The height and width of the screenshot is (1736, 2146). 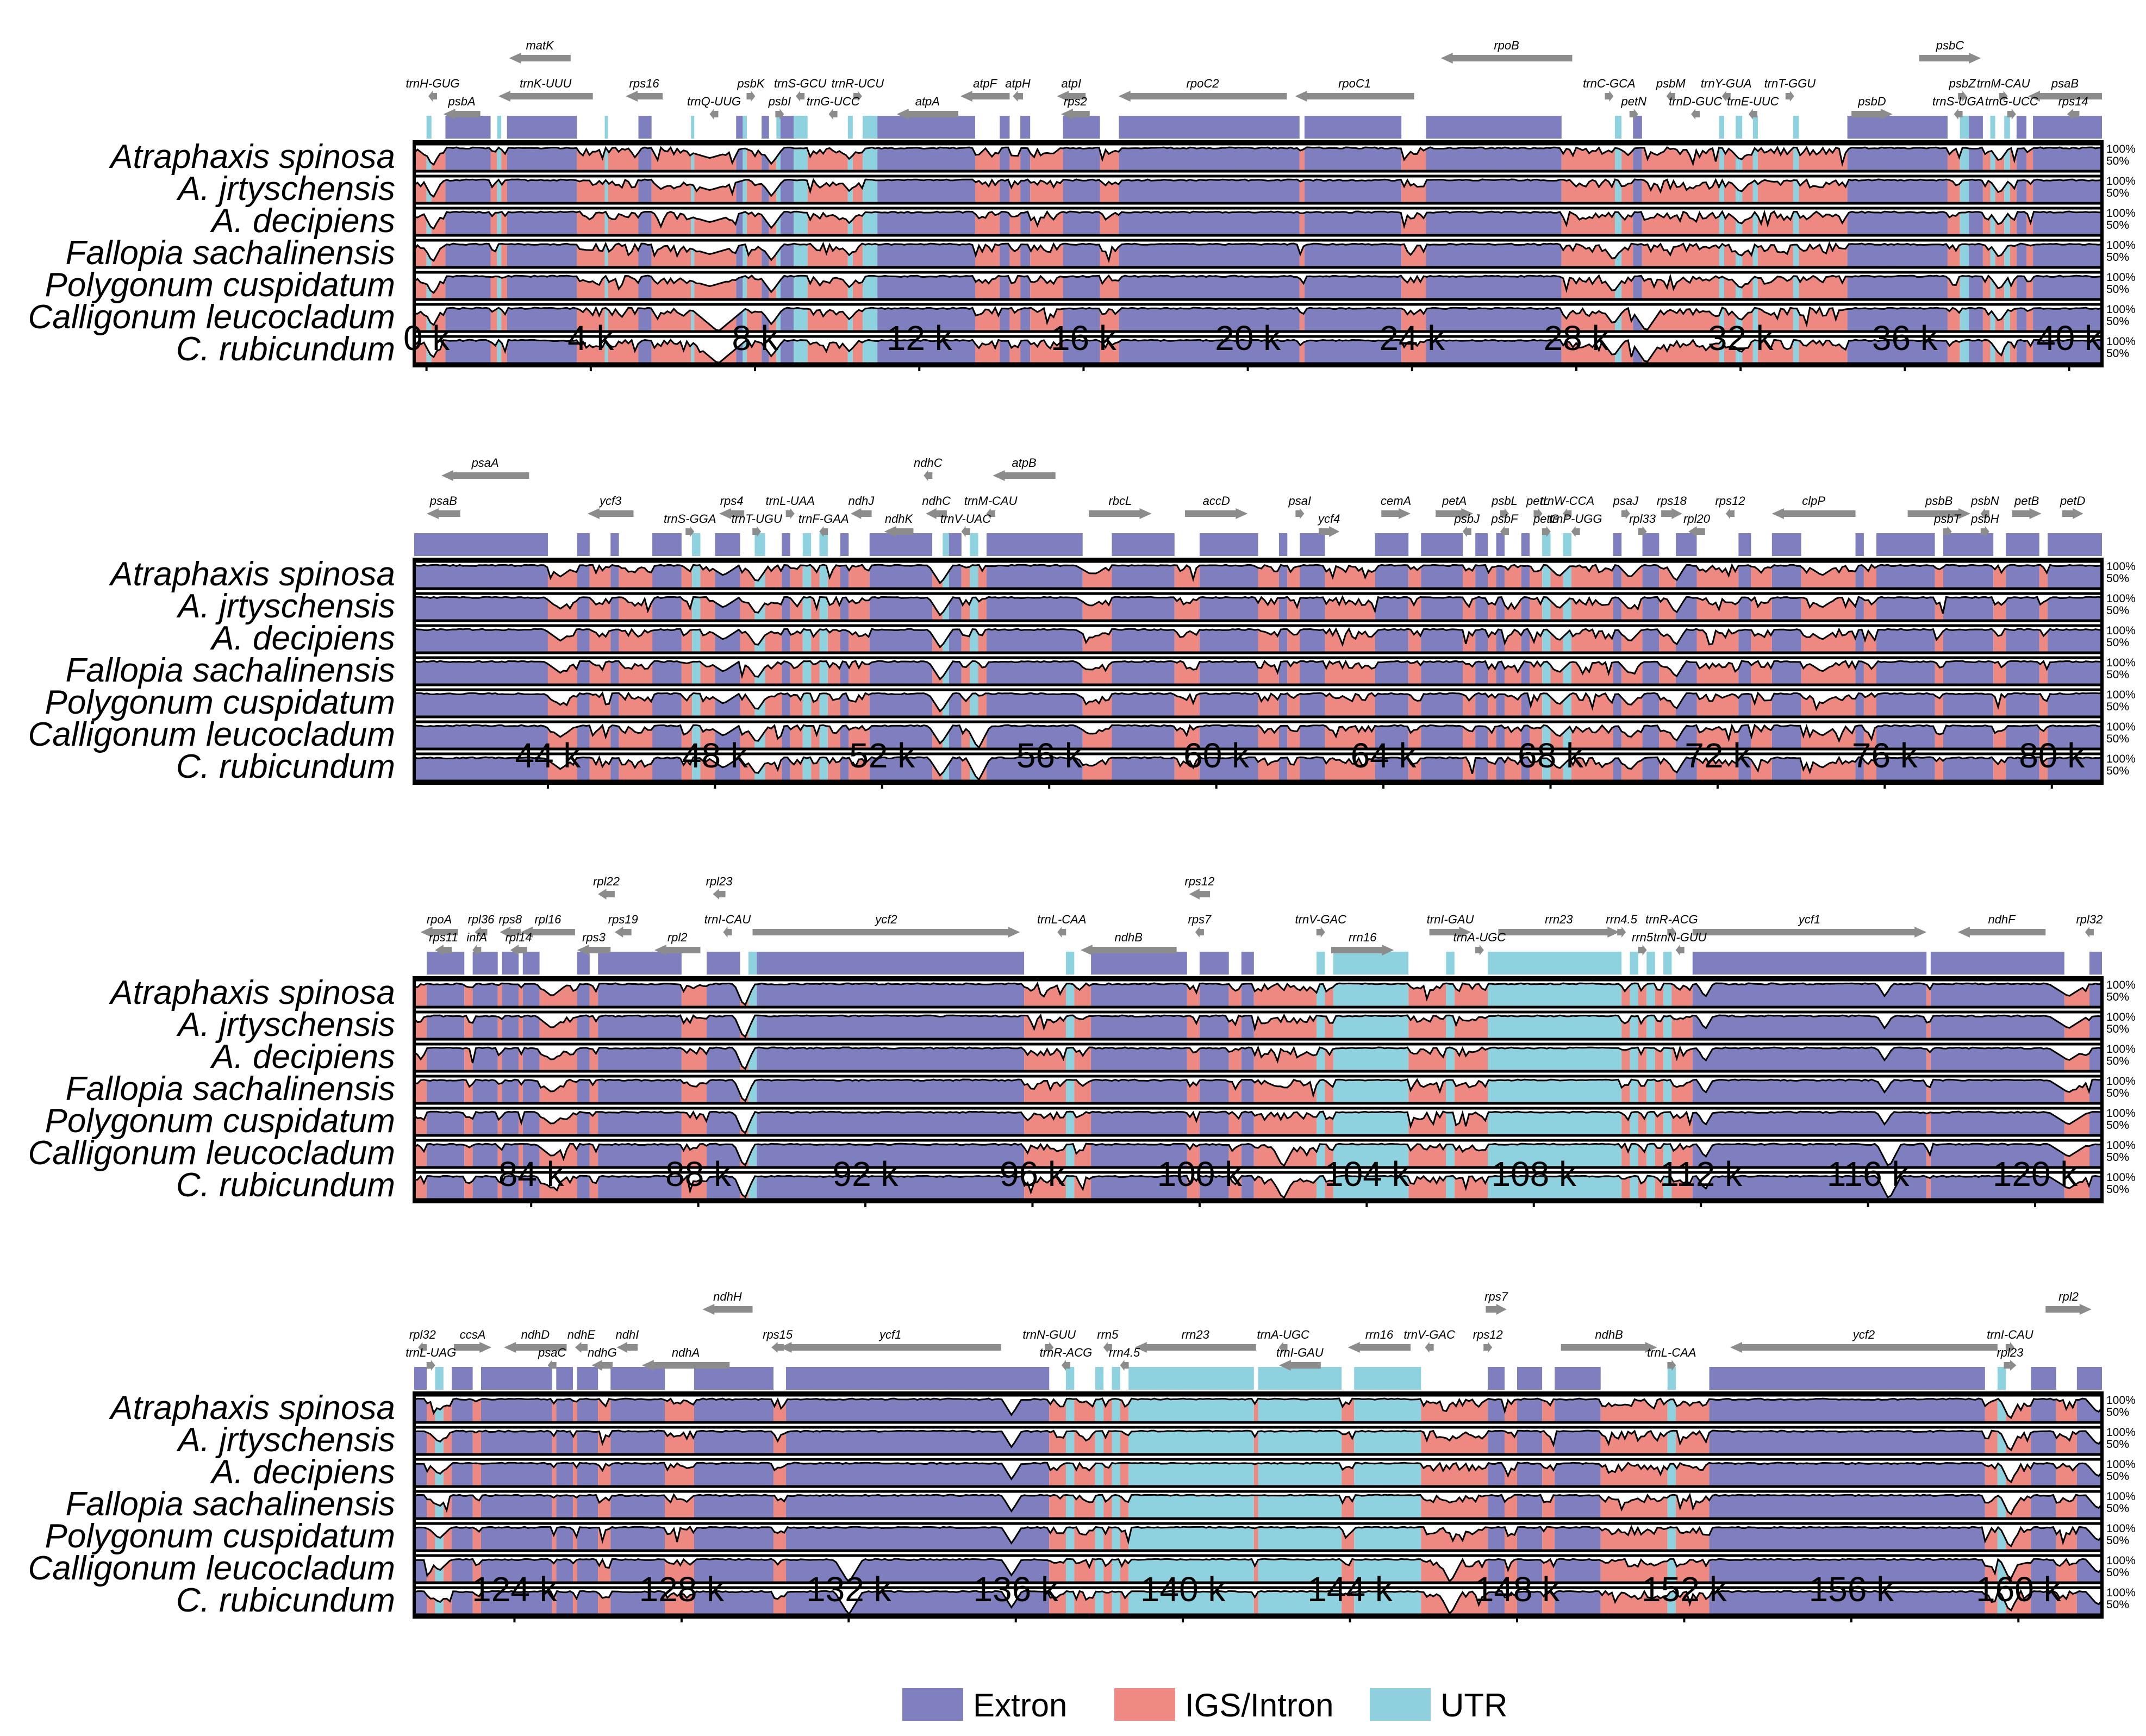 I want to click on track-3: A. decipiens 100%50%, so click(x=1172, y=638).